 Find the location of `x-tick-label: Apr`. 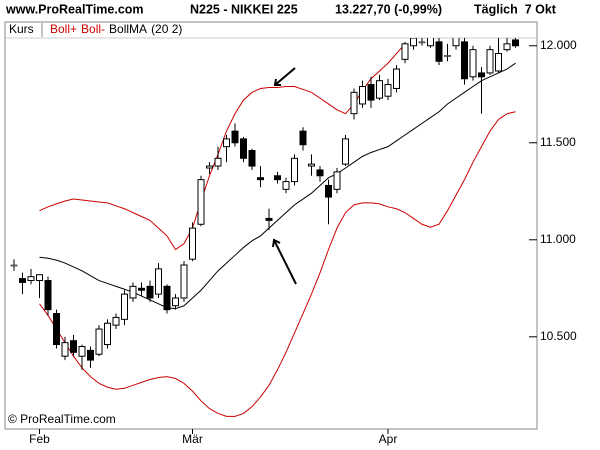

x-tick-label: Apr is located at coordinates (388, 439).